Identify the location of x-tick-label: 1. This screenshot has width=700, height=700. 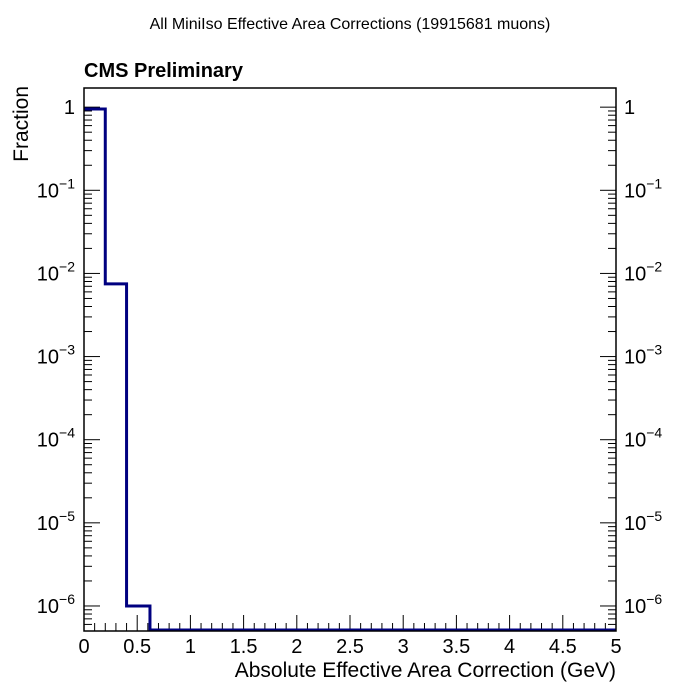
(190, 647).